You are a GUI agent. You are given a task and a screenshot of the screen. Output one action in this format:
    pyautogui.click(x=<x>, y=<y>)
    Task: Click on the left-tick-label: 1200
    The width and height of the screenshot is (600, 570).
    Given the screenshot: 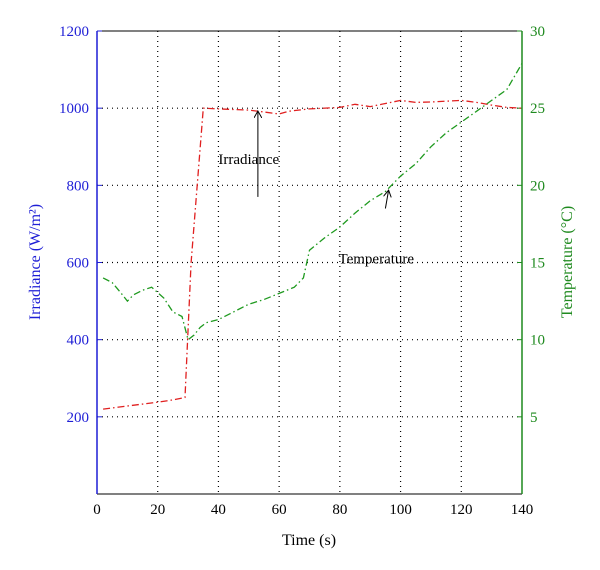 What is the action you would take?
    pyautogui.click(x=74, y=32)
    